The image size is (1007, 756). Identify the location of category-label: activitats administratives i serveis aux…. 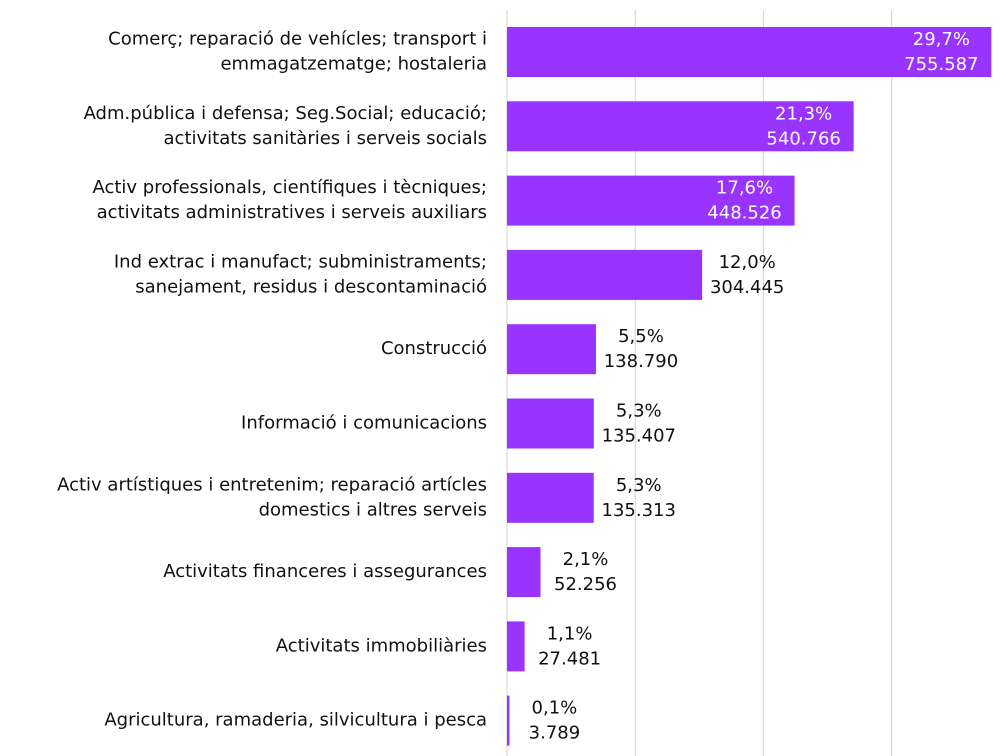
(292, 212).